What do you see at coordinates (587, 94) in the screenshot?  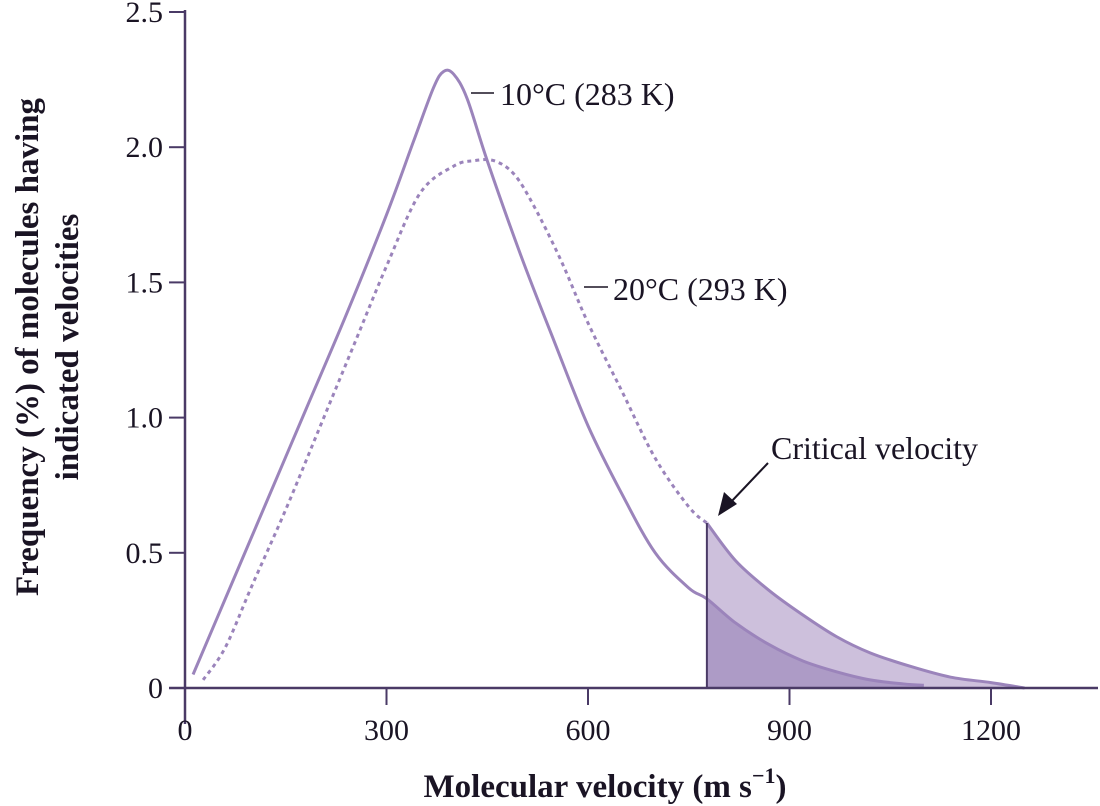 I see `label-10c: 10°C (283 K)` at bounding box center [587, 94].